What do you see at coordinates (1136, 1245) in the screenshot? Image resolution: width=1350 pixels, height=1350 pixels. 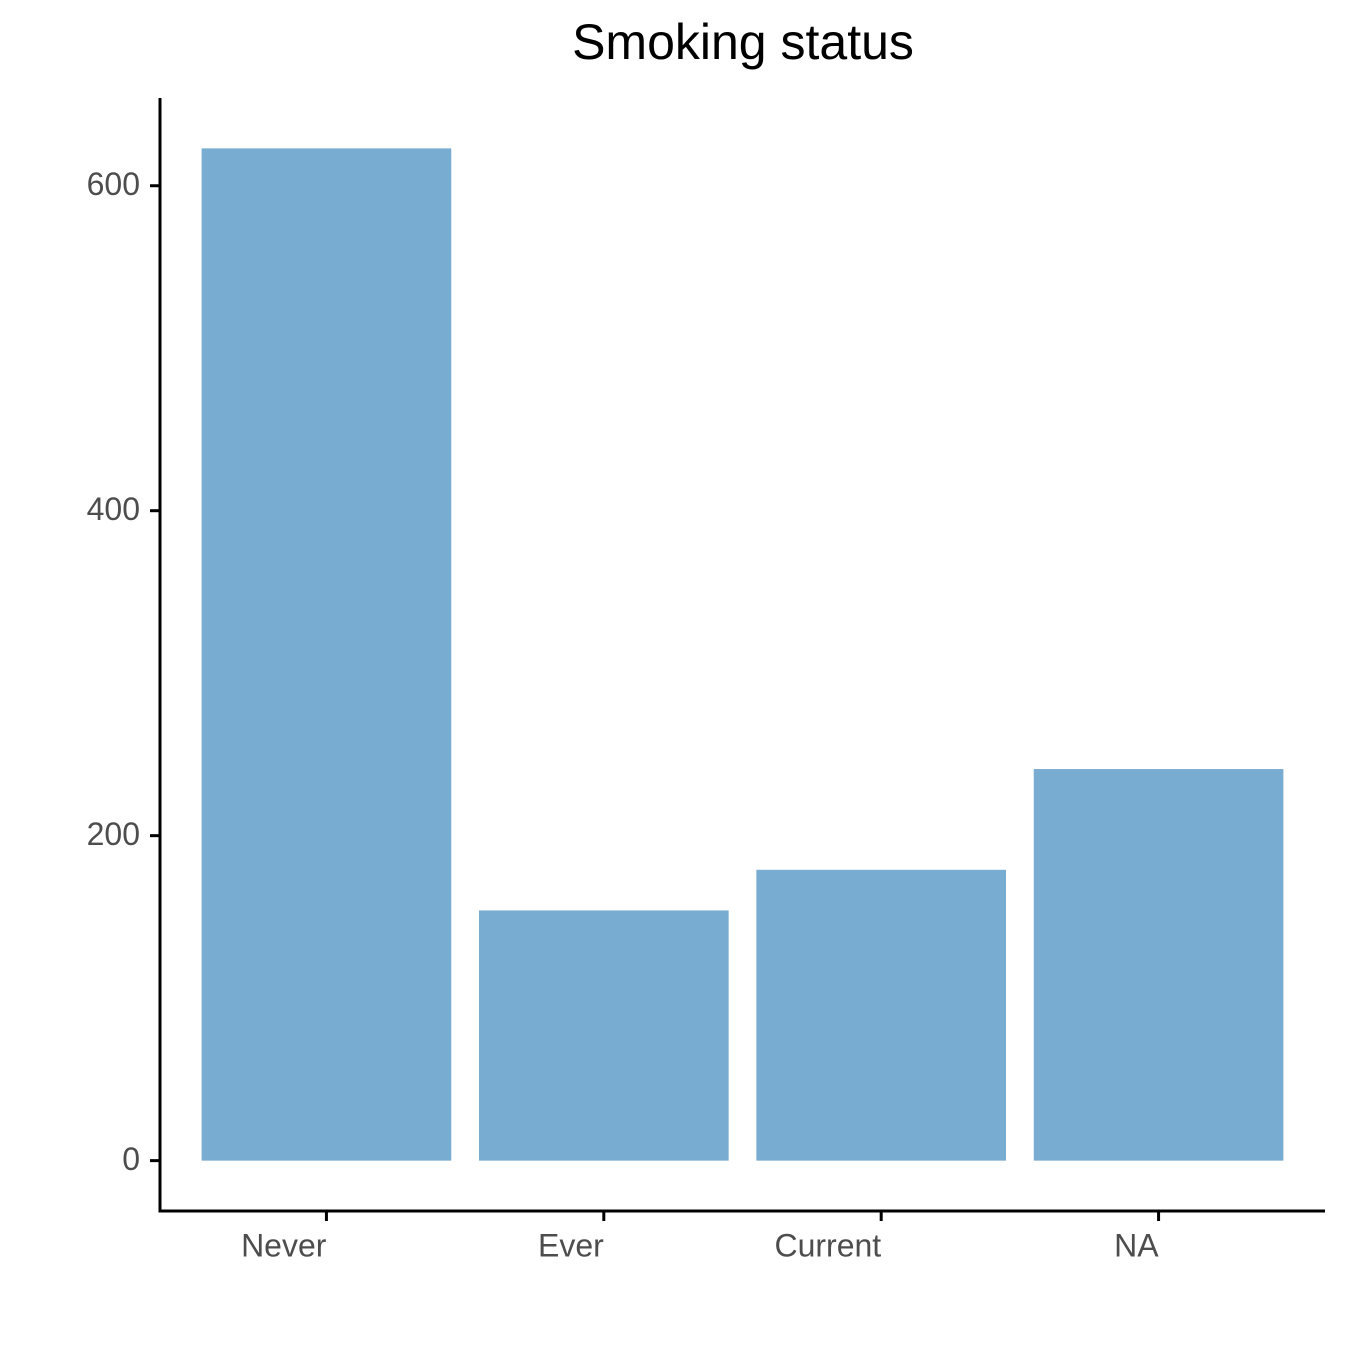 I see `x-tick-label: NA` at bounding box center [1136, 1245].